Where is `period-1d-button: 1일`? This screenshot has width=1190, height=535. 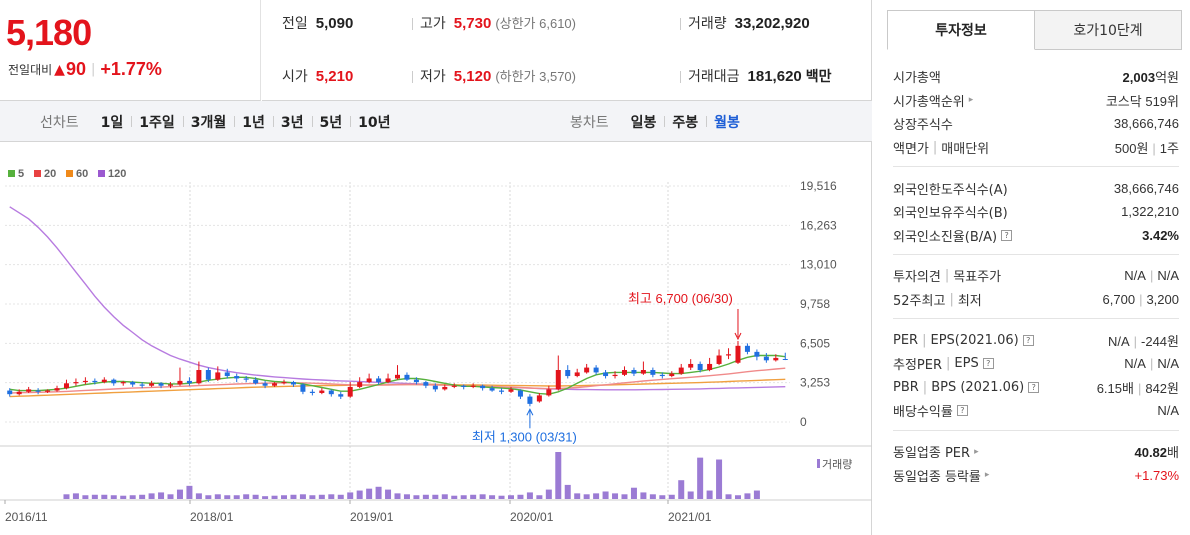
period-1d-button: 1일 is located at coordinates (112, 122).